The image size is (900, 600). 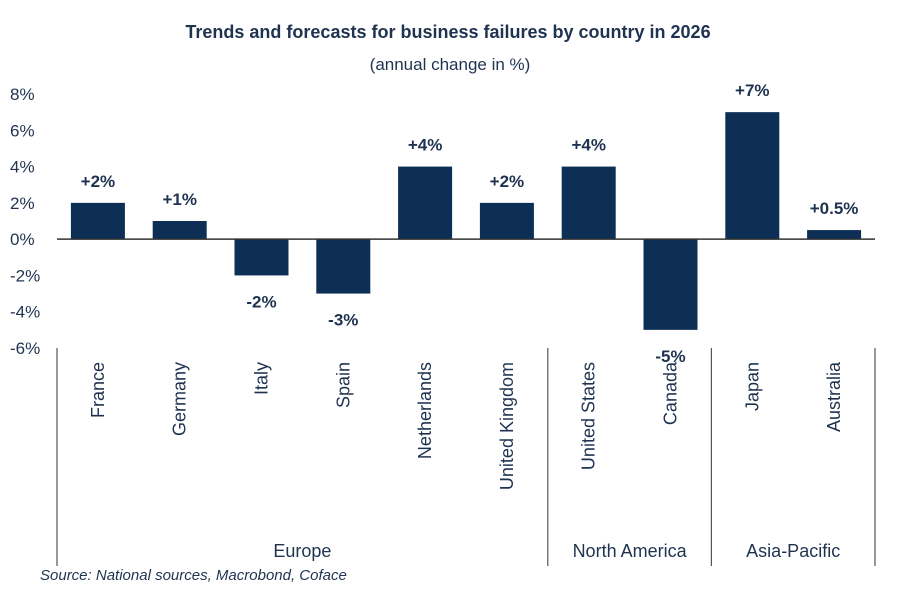 What do you see at coordinates (180, 399) in the screenshot?
I see `category-label: Germany` at bounding box center [180, 399].